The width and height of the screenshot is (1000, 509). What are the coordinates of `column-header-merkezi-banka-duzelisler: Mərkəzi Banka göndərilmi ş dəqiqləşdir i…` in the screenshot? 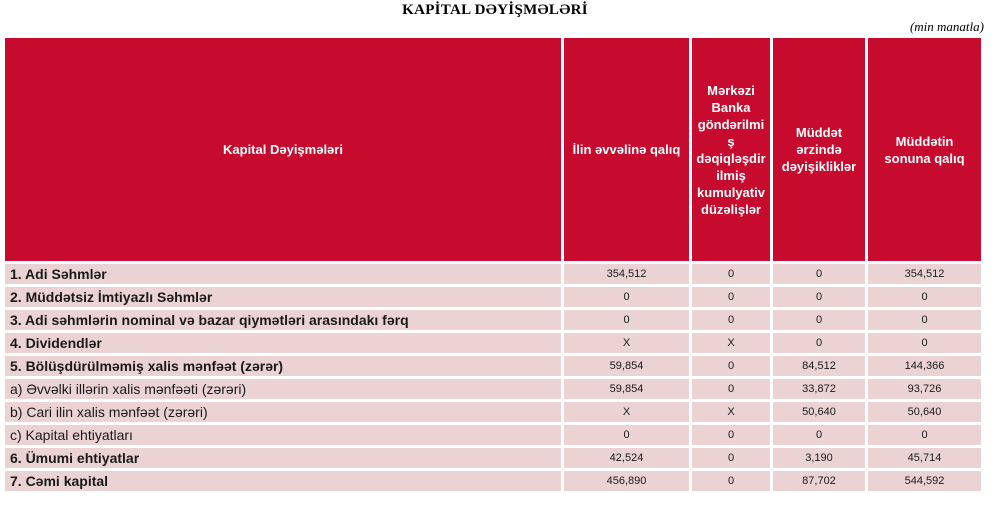 It's located at (731, 149).